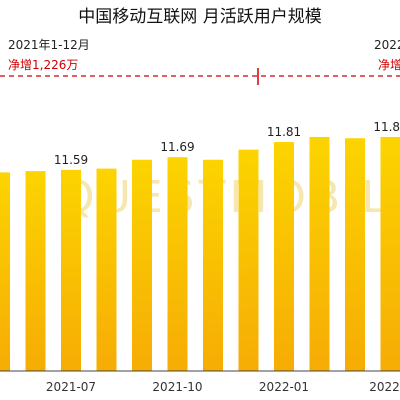 The height and width of the screenshot is (400, 400). I want to click on data-label-2022-01: 11.81, so click(284, 132).